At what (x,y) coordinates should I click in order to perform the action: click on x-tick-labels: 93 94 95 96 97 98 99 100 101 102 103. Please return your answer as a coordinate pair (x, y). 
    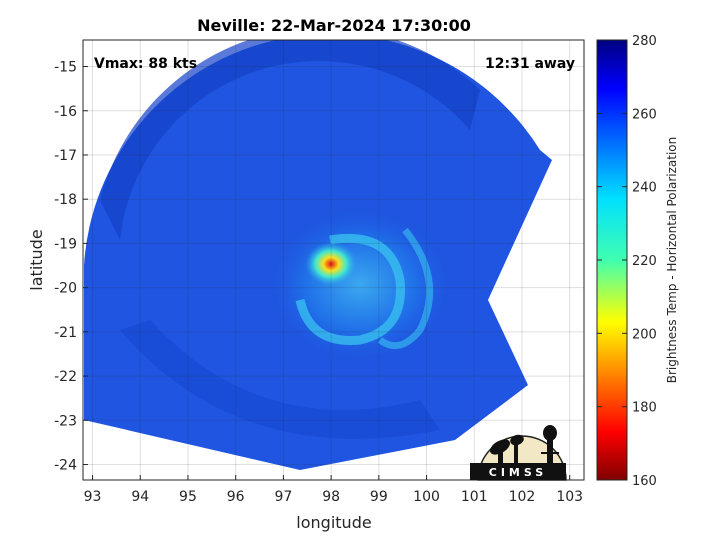
    Looking at the image, I should click on (333, 497).